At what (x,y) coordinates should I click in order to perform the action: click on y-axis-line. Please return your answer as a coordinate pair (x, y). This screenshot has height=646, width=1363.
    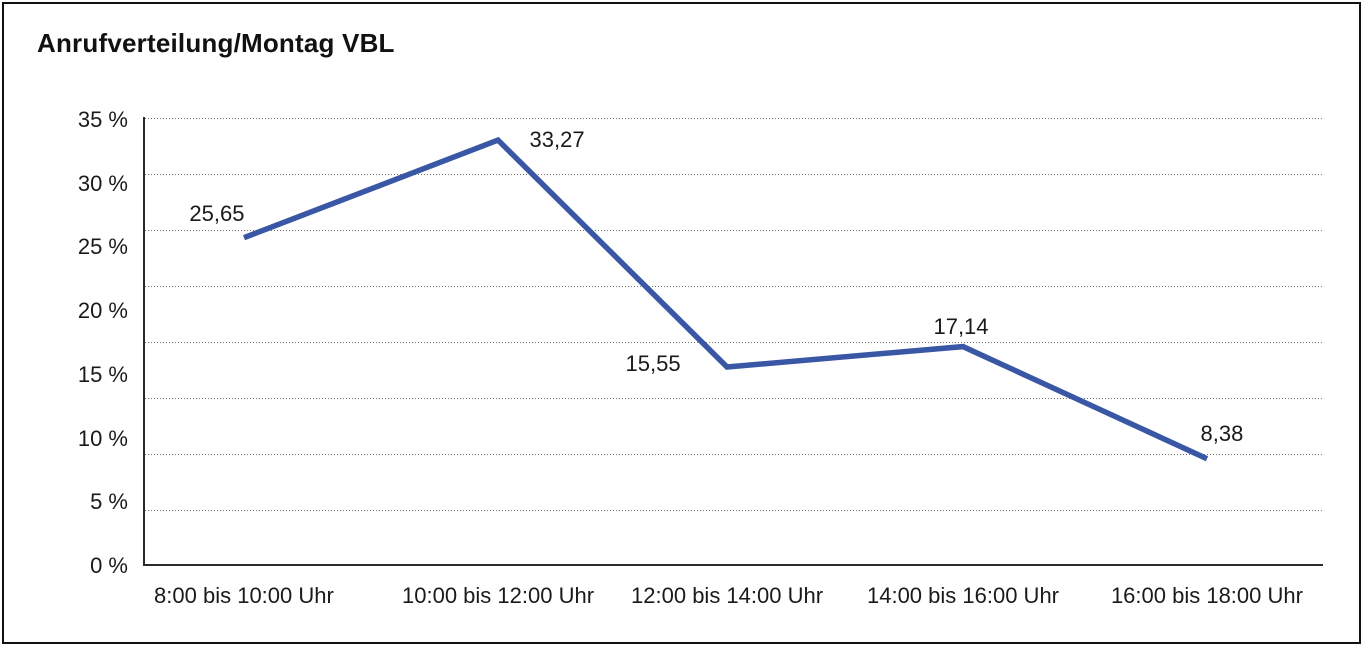
    Looking at the image, I should click on (144, 341).